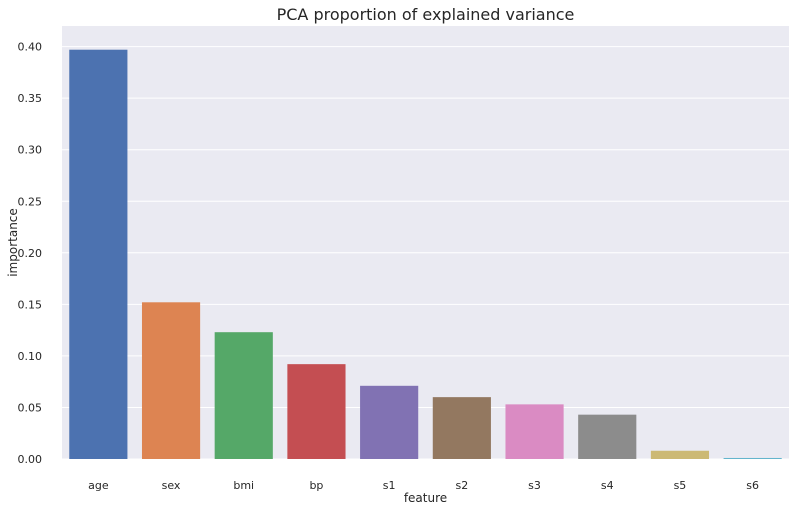 The width and height of the screenshot is (794, 510). What do you see at coordinates (426, 14) in the screenshot?
I see `chart-title: PCA proportion of explained variance` at bounding box center [426, 14].